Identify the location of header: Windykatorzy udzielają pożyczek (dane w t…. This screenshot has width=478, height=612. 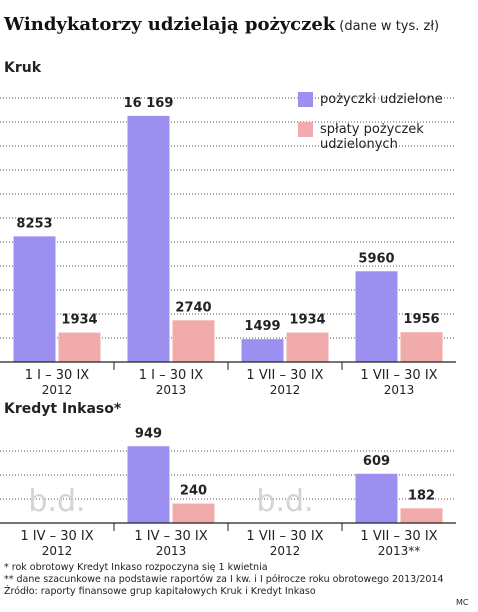
(221, 24).